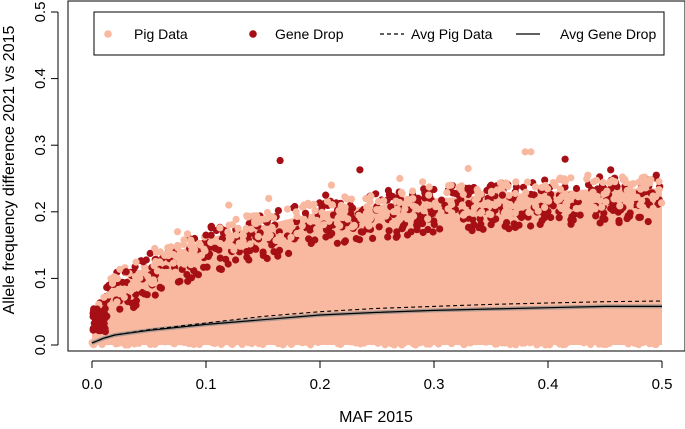 This screenshot has width=685, height=429. Describe the element at coordinates (434, 384) in the screenshot. I see `x-tick-label: 0.3` at that location.